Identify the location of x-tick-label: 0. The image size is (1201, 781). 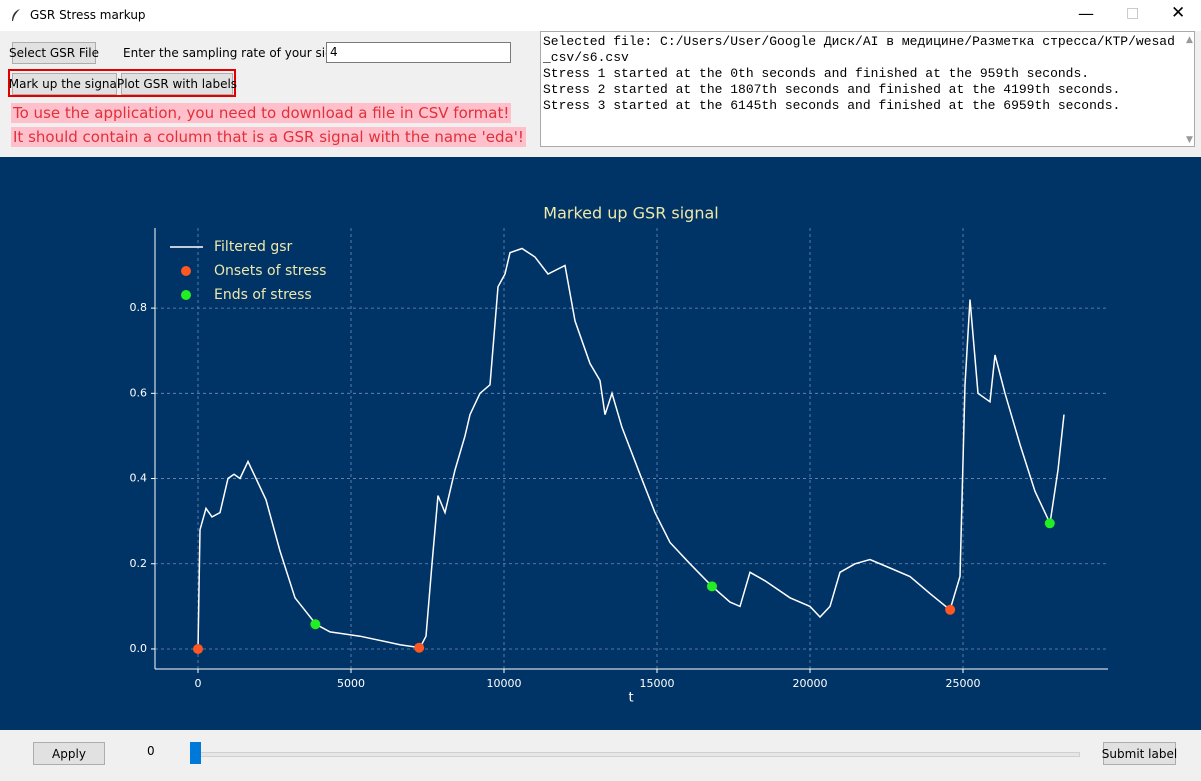
(197, 683).